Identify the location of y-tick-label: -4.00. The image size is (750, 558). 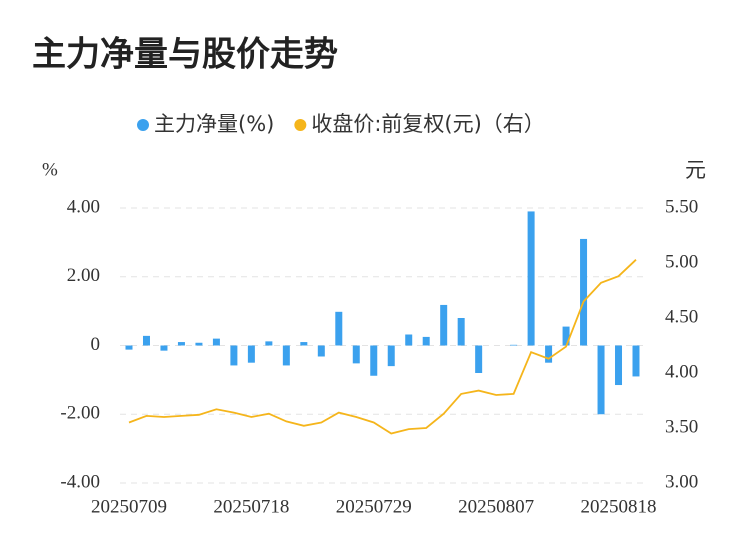
(80, 481).